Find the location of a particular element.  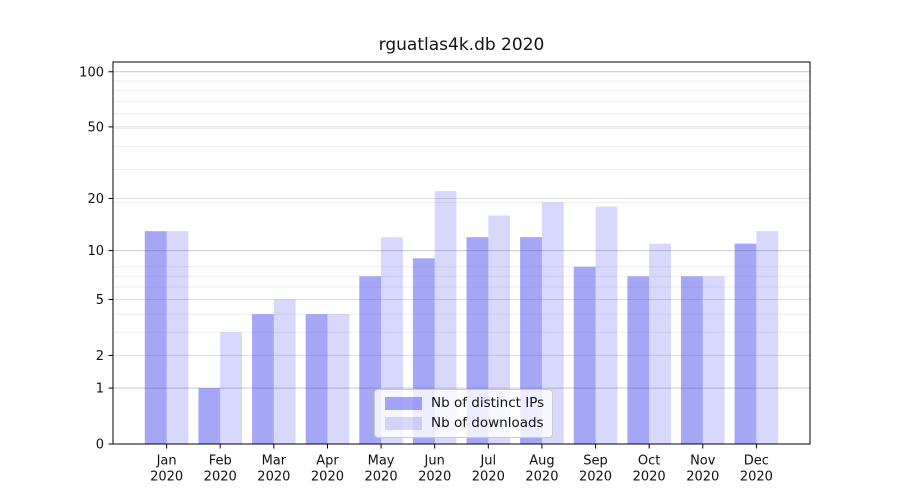

x-tick-label-month: May is located at coordinates (381, 461).